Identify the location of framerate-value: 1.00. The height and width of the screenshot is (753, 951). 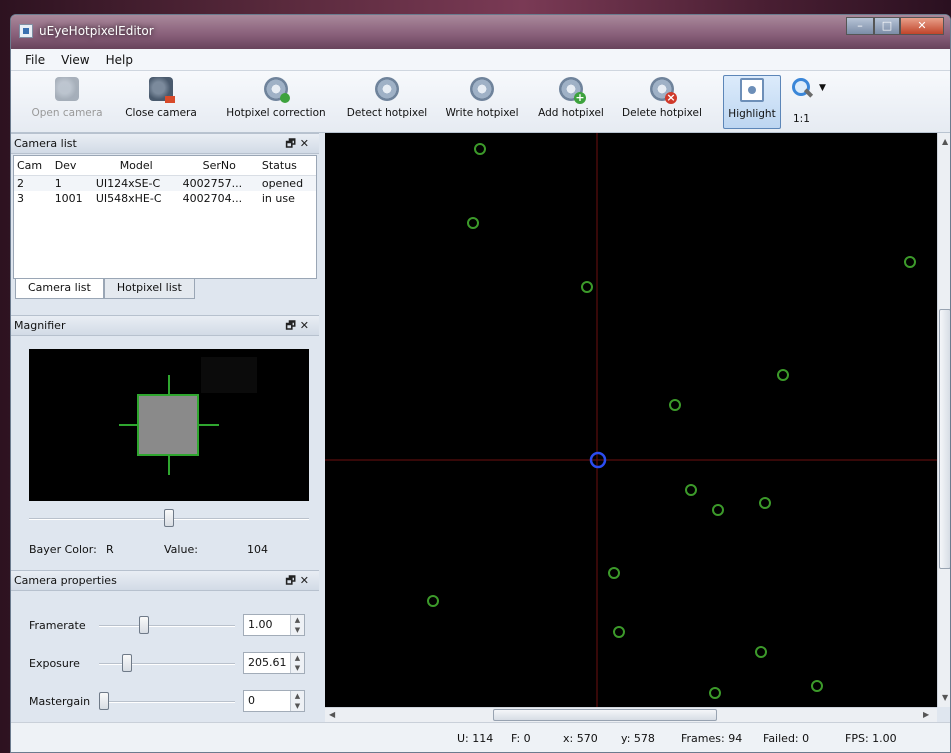
(260, 624).